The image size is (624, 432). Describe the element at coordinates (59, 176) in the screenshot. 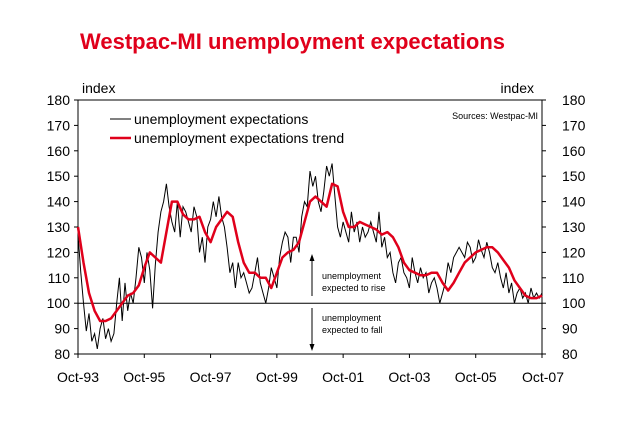

I see `y-tick-label-left: 150` at that location.